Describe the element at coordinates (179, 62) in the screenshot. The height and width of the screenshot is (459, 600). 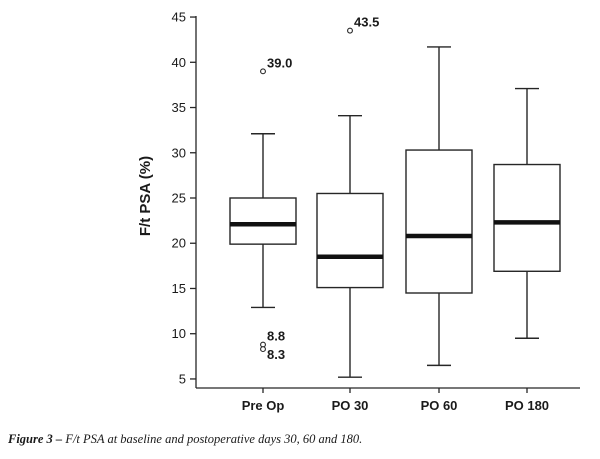
I see `y-tick-label: 40` at that location.